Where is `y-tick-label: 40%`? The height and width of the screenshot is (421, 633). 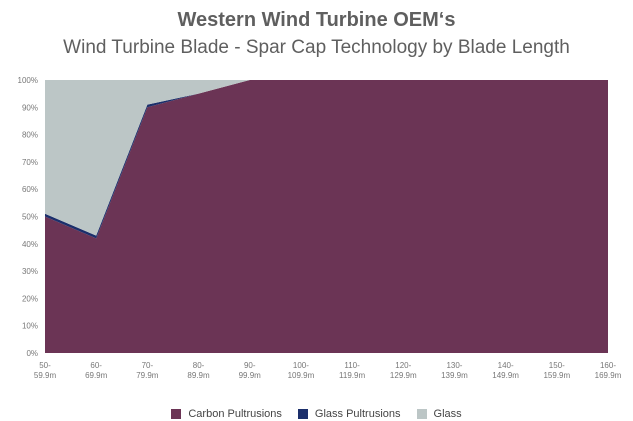
y-tick-label: 40% is located at coordinates (30, 244).